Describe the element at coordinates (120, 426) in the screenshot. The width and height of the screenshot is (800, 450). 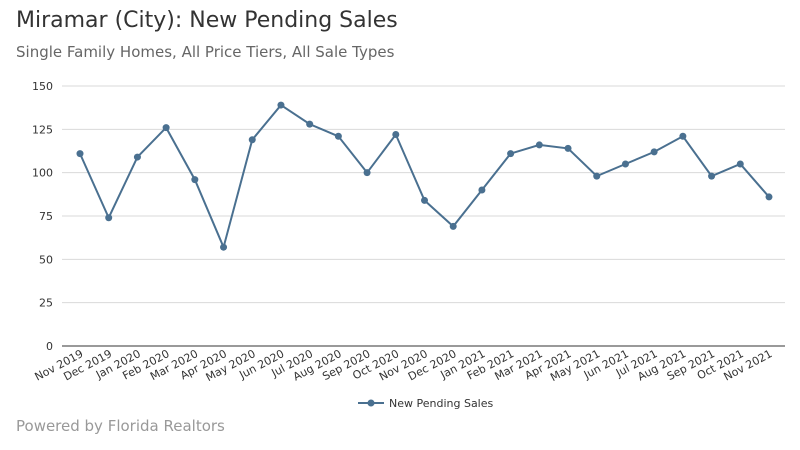
I see `footer-credit: Powered by Florida Realtors` at that location.